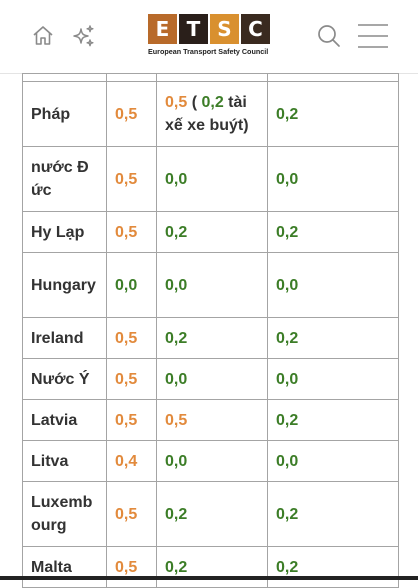 This screenshot has height=588, width=418. I want to click on table-row: Ireland 0,5 0,2 0,2, so click(210, 338).